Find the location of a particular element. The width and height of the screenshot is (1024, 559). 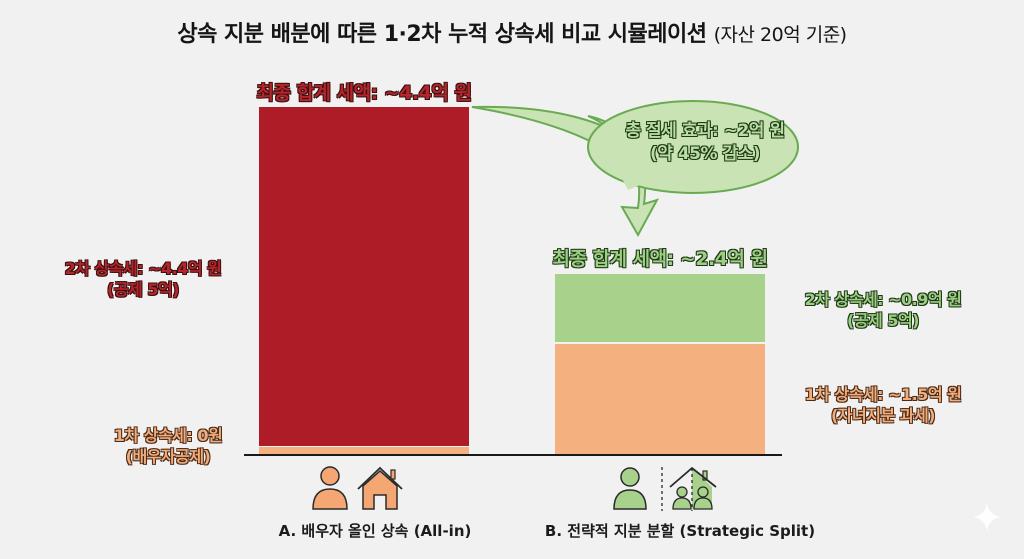

bar-a-first-tax-annotation: 1차 상속세: 0원 (배우자공제) is located at coordinates (168, 446).